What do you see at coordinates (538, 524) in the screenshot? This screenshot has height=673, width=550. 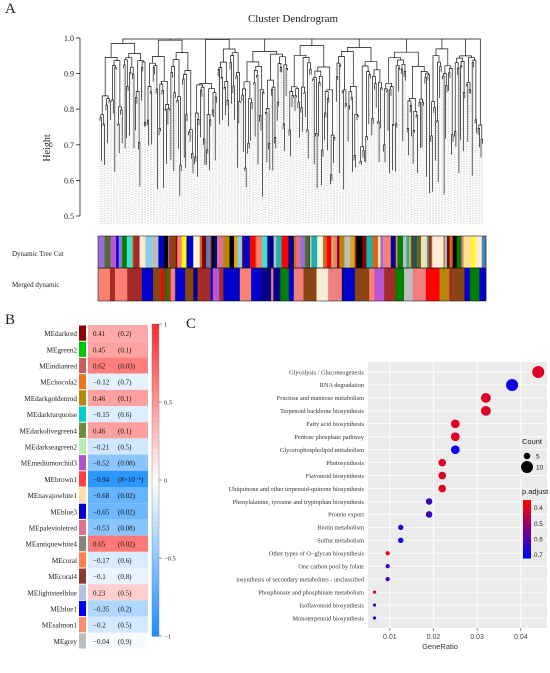 I see `padj-legend-tick-label: 0.5` at bounding box center [538, 524].